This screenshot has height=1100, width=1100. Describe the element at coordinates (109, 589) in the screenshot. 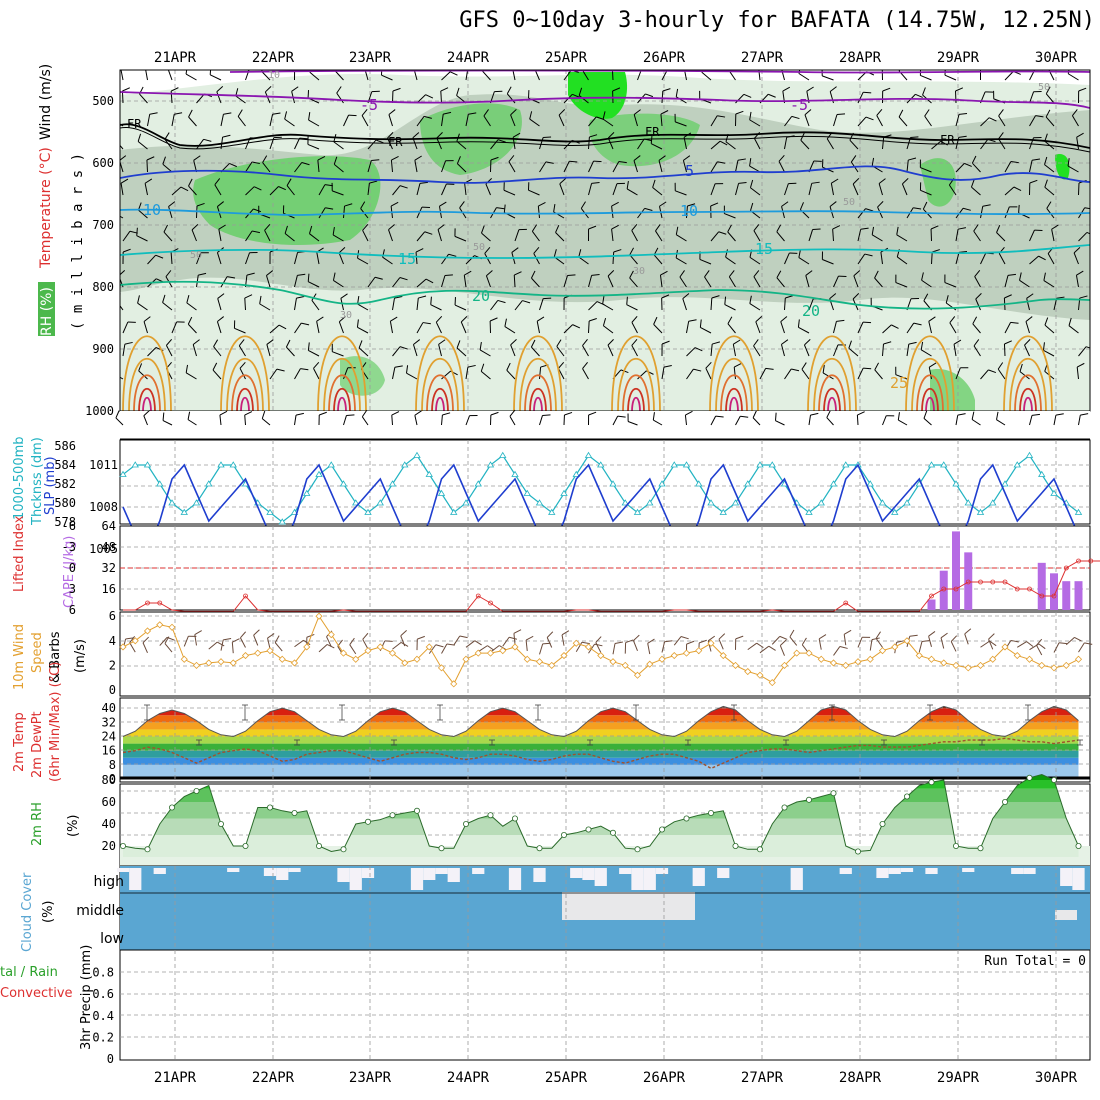

I see `y-tick-label: 16` at that location.